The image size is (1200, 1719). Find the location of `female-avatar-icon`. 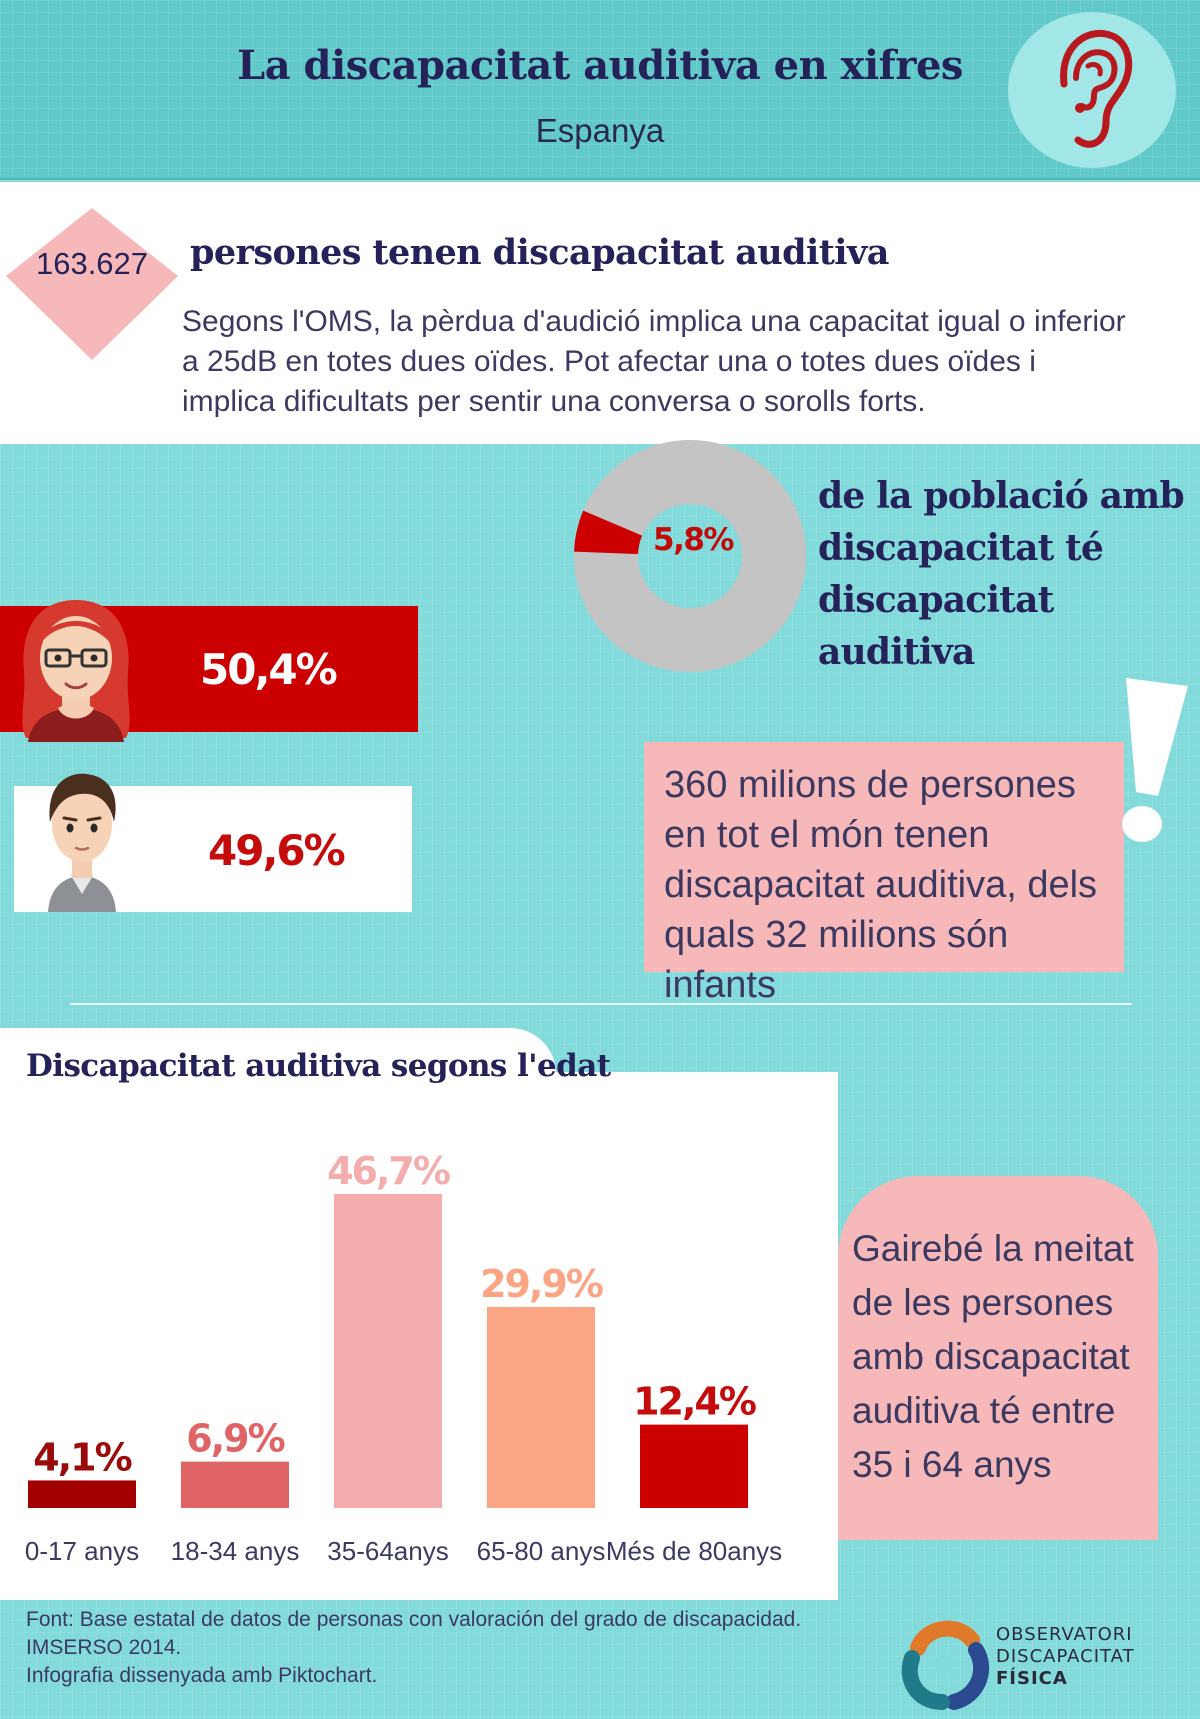

female-avatar-icon is located at coordinates (76, 671).